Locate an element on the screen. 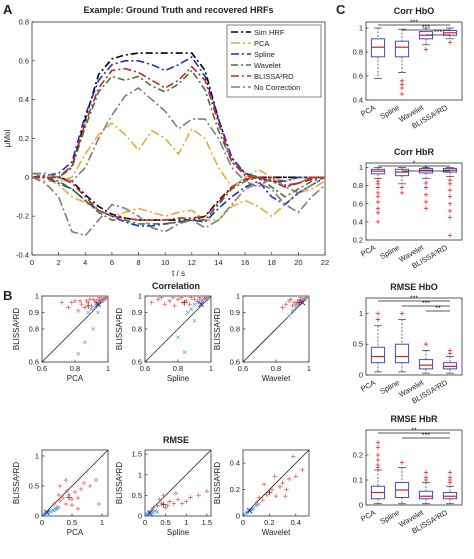  x-tick-label: 22 is located at coordinates (325, 262).